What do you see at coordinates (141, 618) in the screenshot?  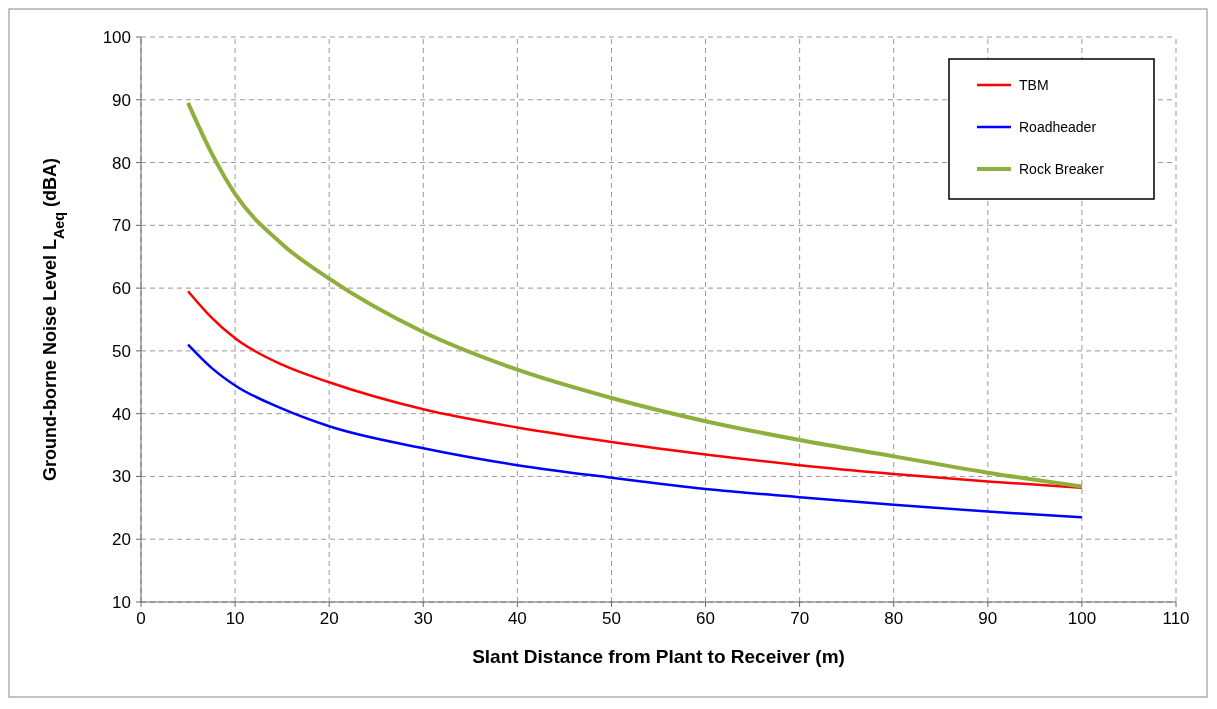 I see `x-tick-label: 0` at bounding box center [141, 618].